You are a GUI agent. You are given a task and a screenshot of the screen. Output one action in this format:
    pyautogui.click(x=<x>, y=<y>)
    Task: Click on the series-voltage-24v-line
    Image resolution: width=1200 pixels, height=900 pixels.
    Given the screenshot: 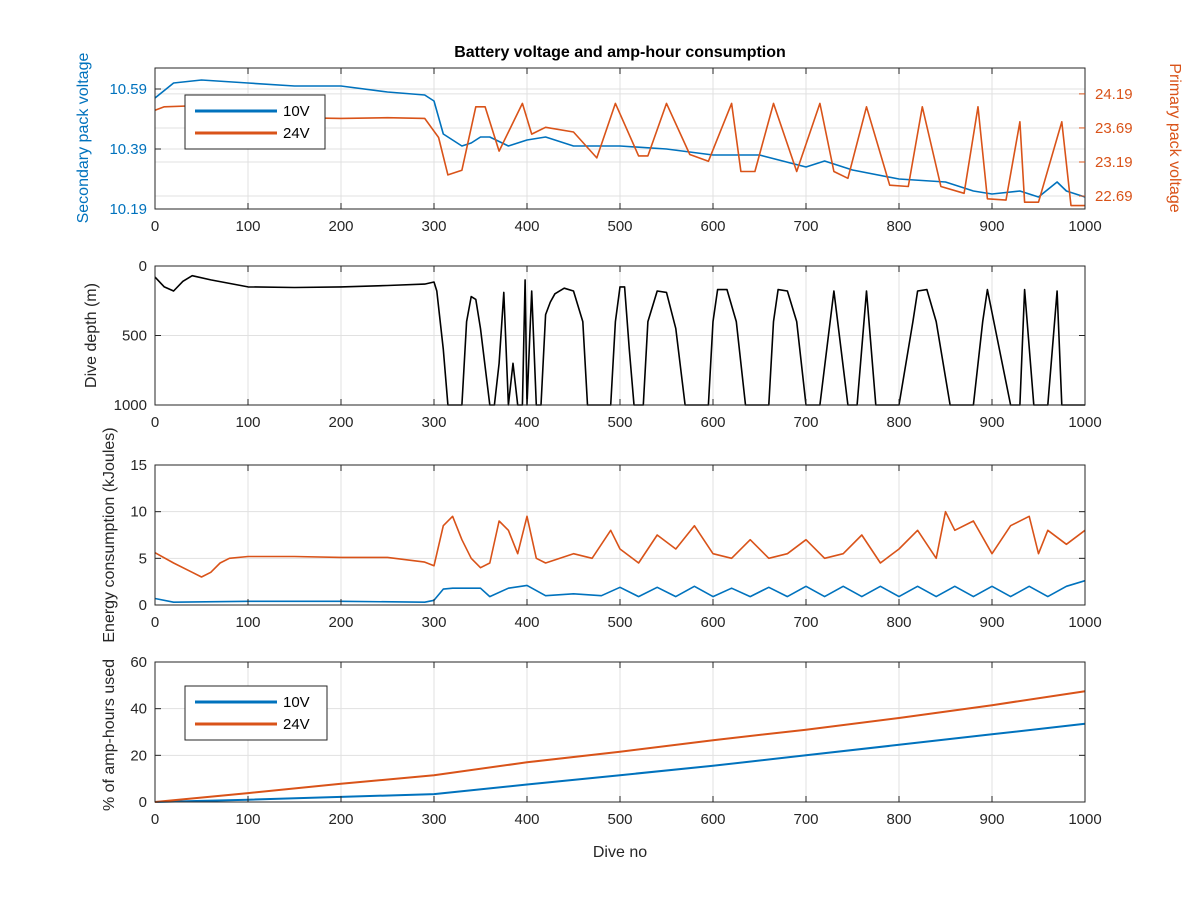 What is the action you would take?
    pyautogui.click(x=619, y=154)
    